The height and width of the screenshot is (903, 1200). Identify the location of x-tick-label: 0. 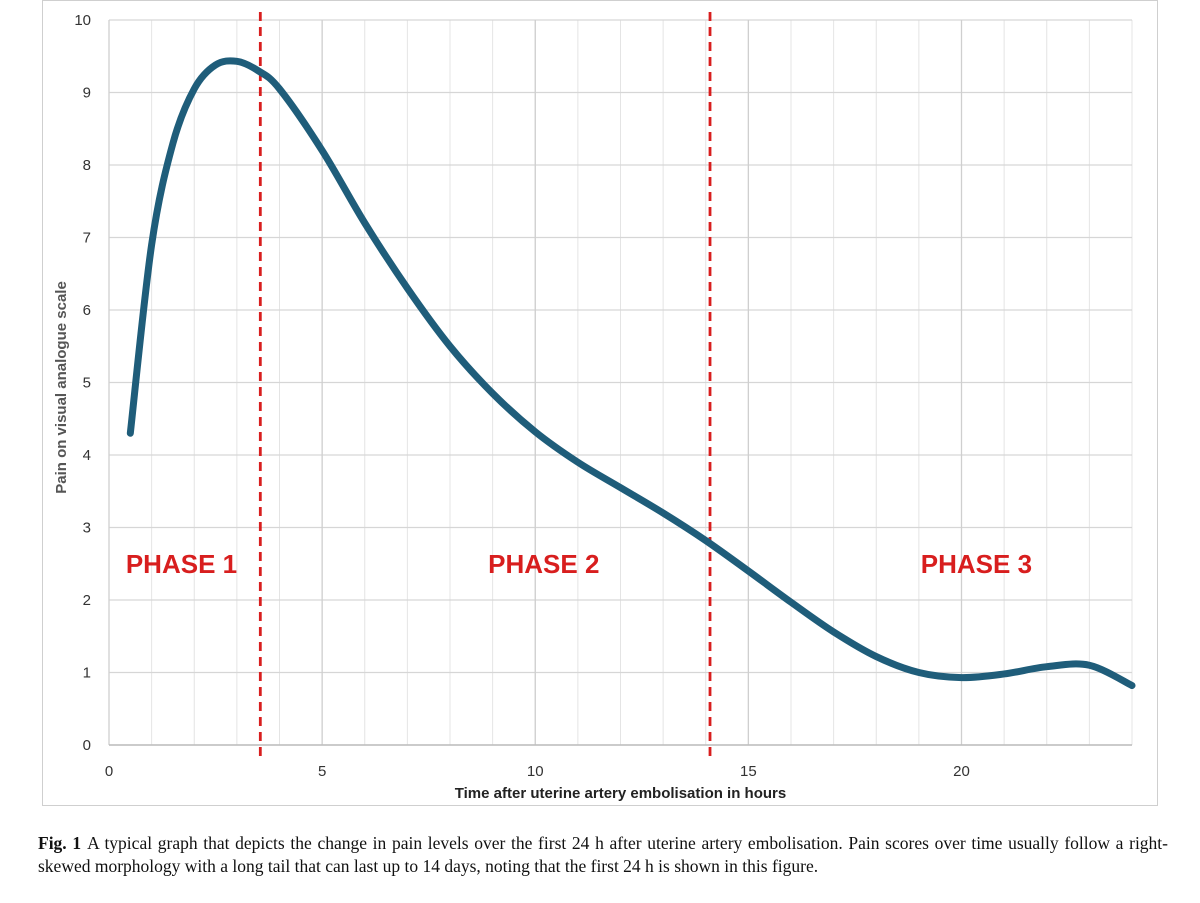
(109, 771).